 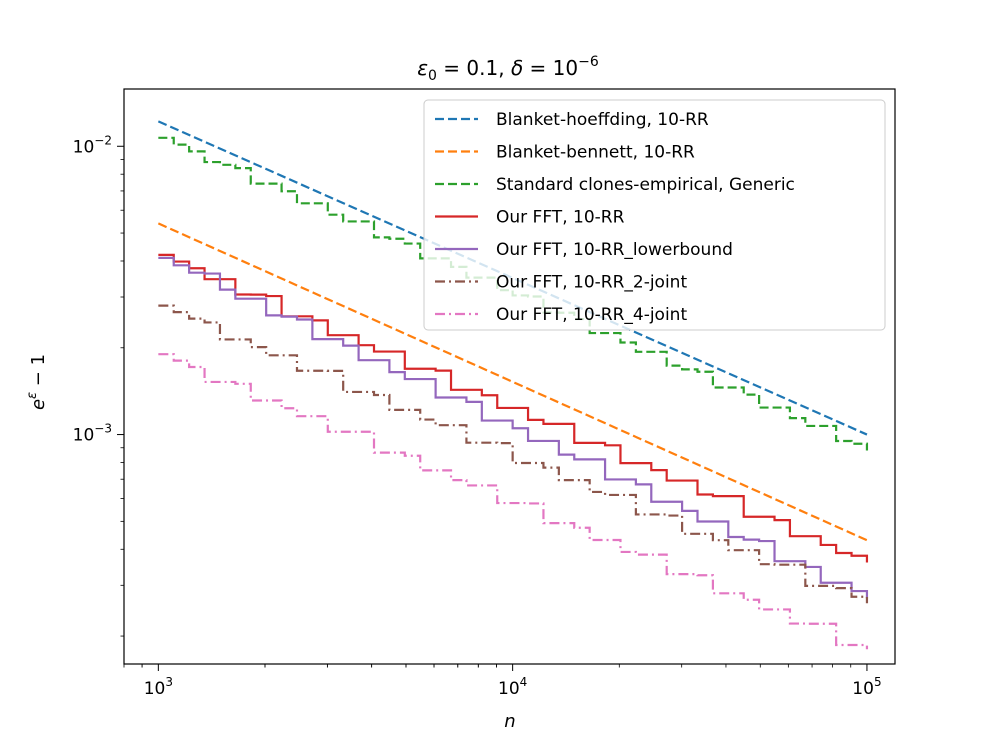 What do you see at coordinates (591, 283) in the screenshot?
I see `legend-label-6: Our FFT, 10-RR_2-joint` at bounding box center [591, 283].